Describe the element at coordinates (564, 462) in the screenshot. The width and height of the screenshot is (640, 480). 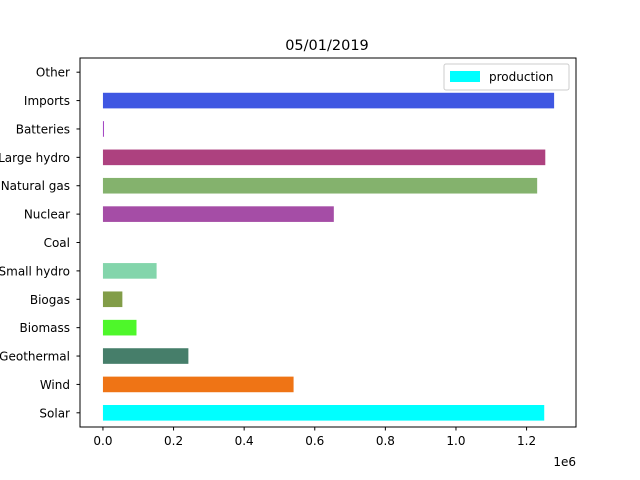
I see `x-offset-label: 1e6` at that location.